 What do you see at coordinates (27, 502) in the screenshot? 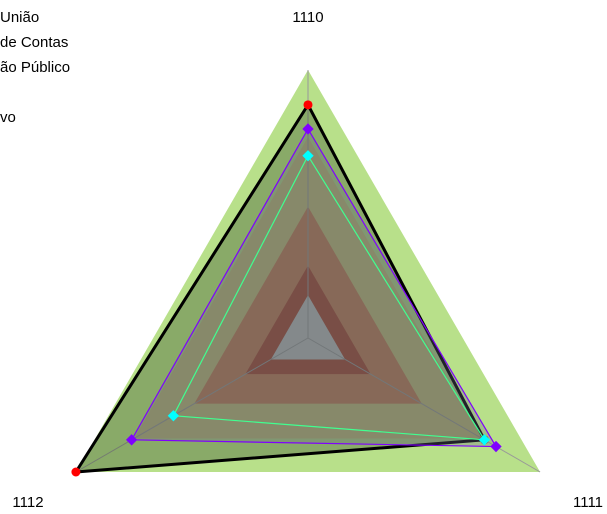
I see `axis-label: 1112` at bounding box center [27, 502].